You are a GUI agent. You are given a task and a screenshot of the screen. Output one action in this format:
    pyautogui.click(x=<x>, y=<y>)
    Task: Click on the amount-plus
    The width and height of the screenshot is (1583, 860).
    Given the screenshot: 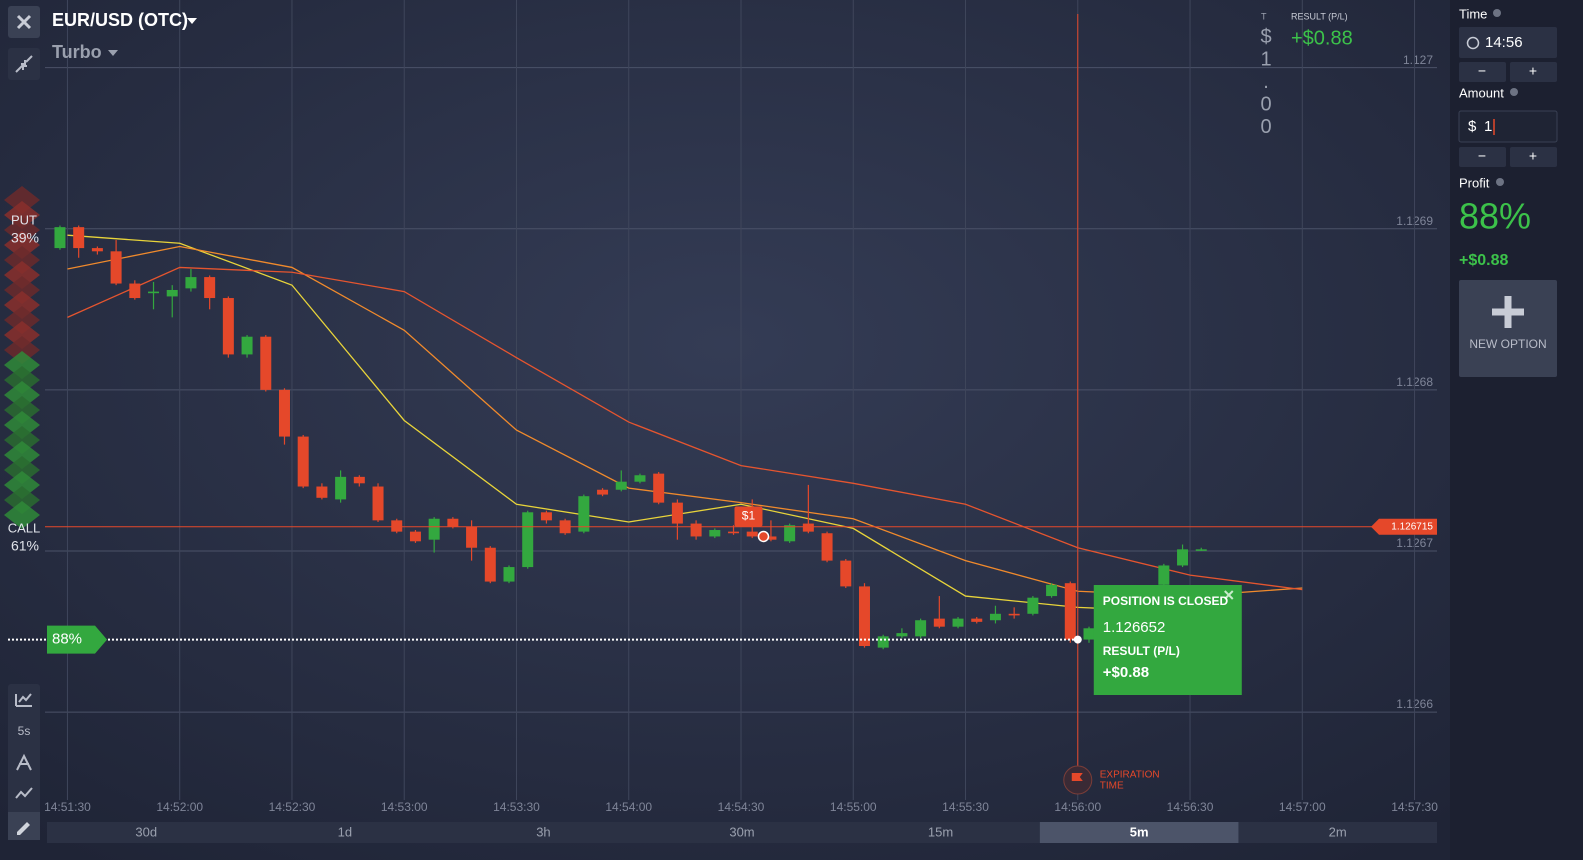 What is the action you would take?
    pyautogui.click(x=1533, y=157)
    